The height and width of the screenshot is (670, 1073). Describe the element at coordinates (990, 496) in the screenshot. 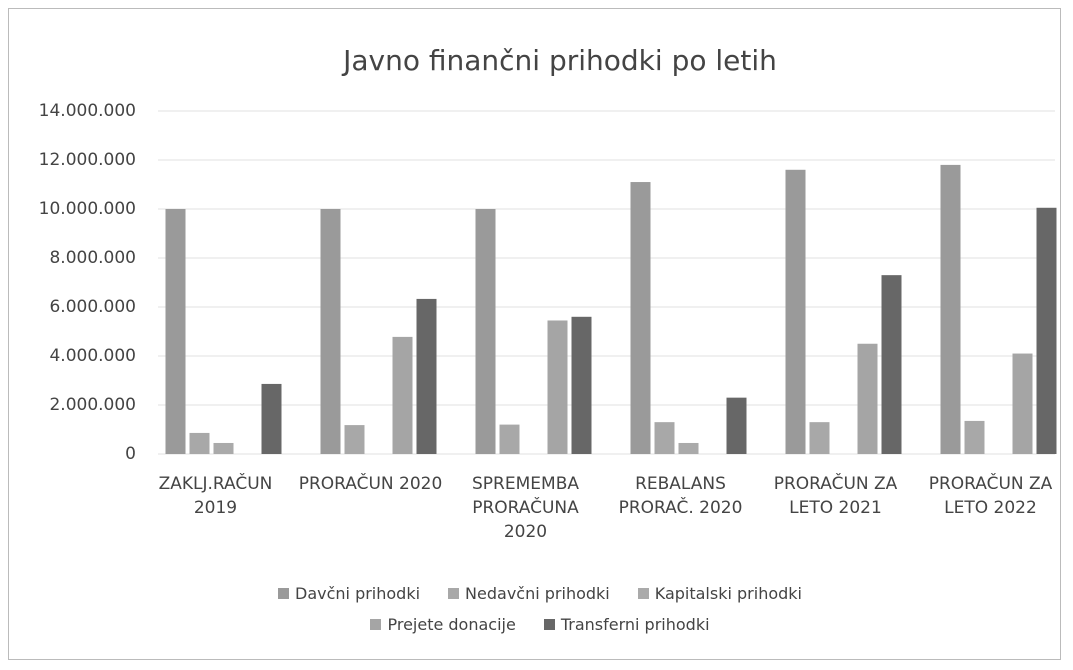

I see `x-tick-label: PRORAČUN ZA LETO 2022` at that location.